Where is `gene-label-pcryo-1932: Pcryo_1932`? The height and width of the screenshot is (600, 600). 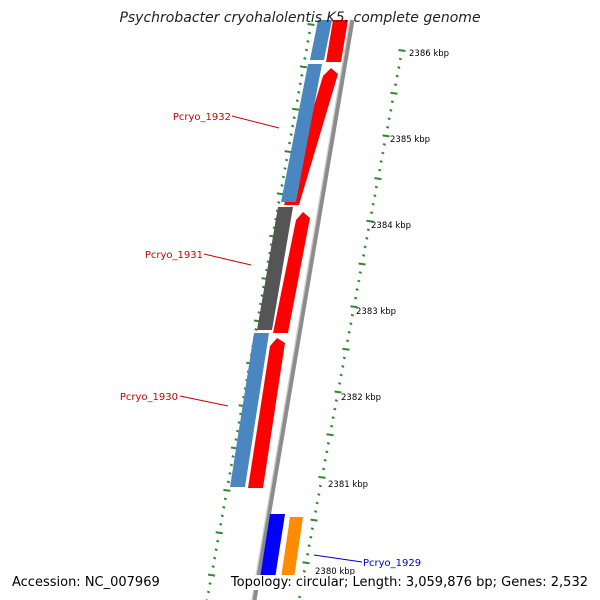 gene-label-pcryo-1932: Pcryo_1932 is located at coordinates (202, 117).